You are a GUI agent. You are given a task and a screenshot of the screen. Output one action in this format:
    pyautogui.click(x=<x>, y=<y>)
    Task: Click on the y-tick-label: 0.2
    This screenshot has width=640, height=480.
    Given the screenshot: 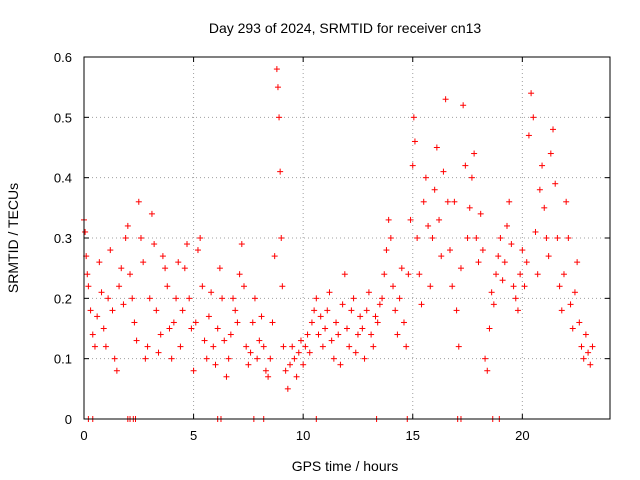 What is the action you would take?
    pyautogui.click(x=63, y=298)
    